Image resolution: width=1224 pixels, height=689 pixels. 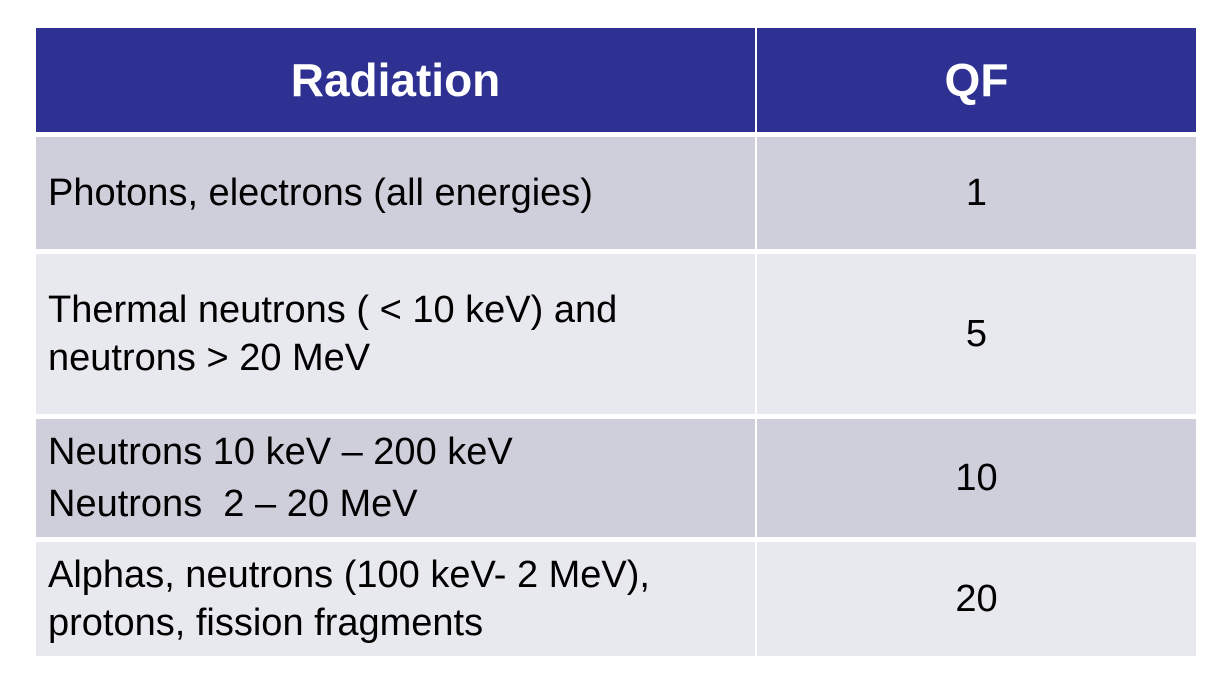 I want to click on table-header-row: Radiation QF, so click(x=616, y=81).